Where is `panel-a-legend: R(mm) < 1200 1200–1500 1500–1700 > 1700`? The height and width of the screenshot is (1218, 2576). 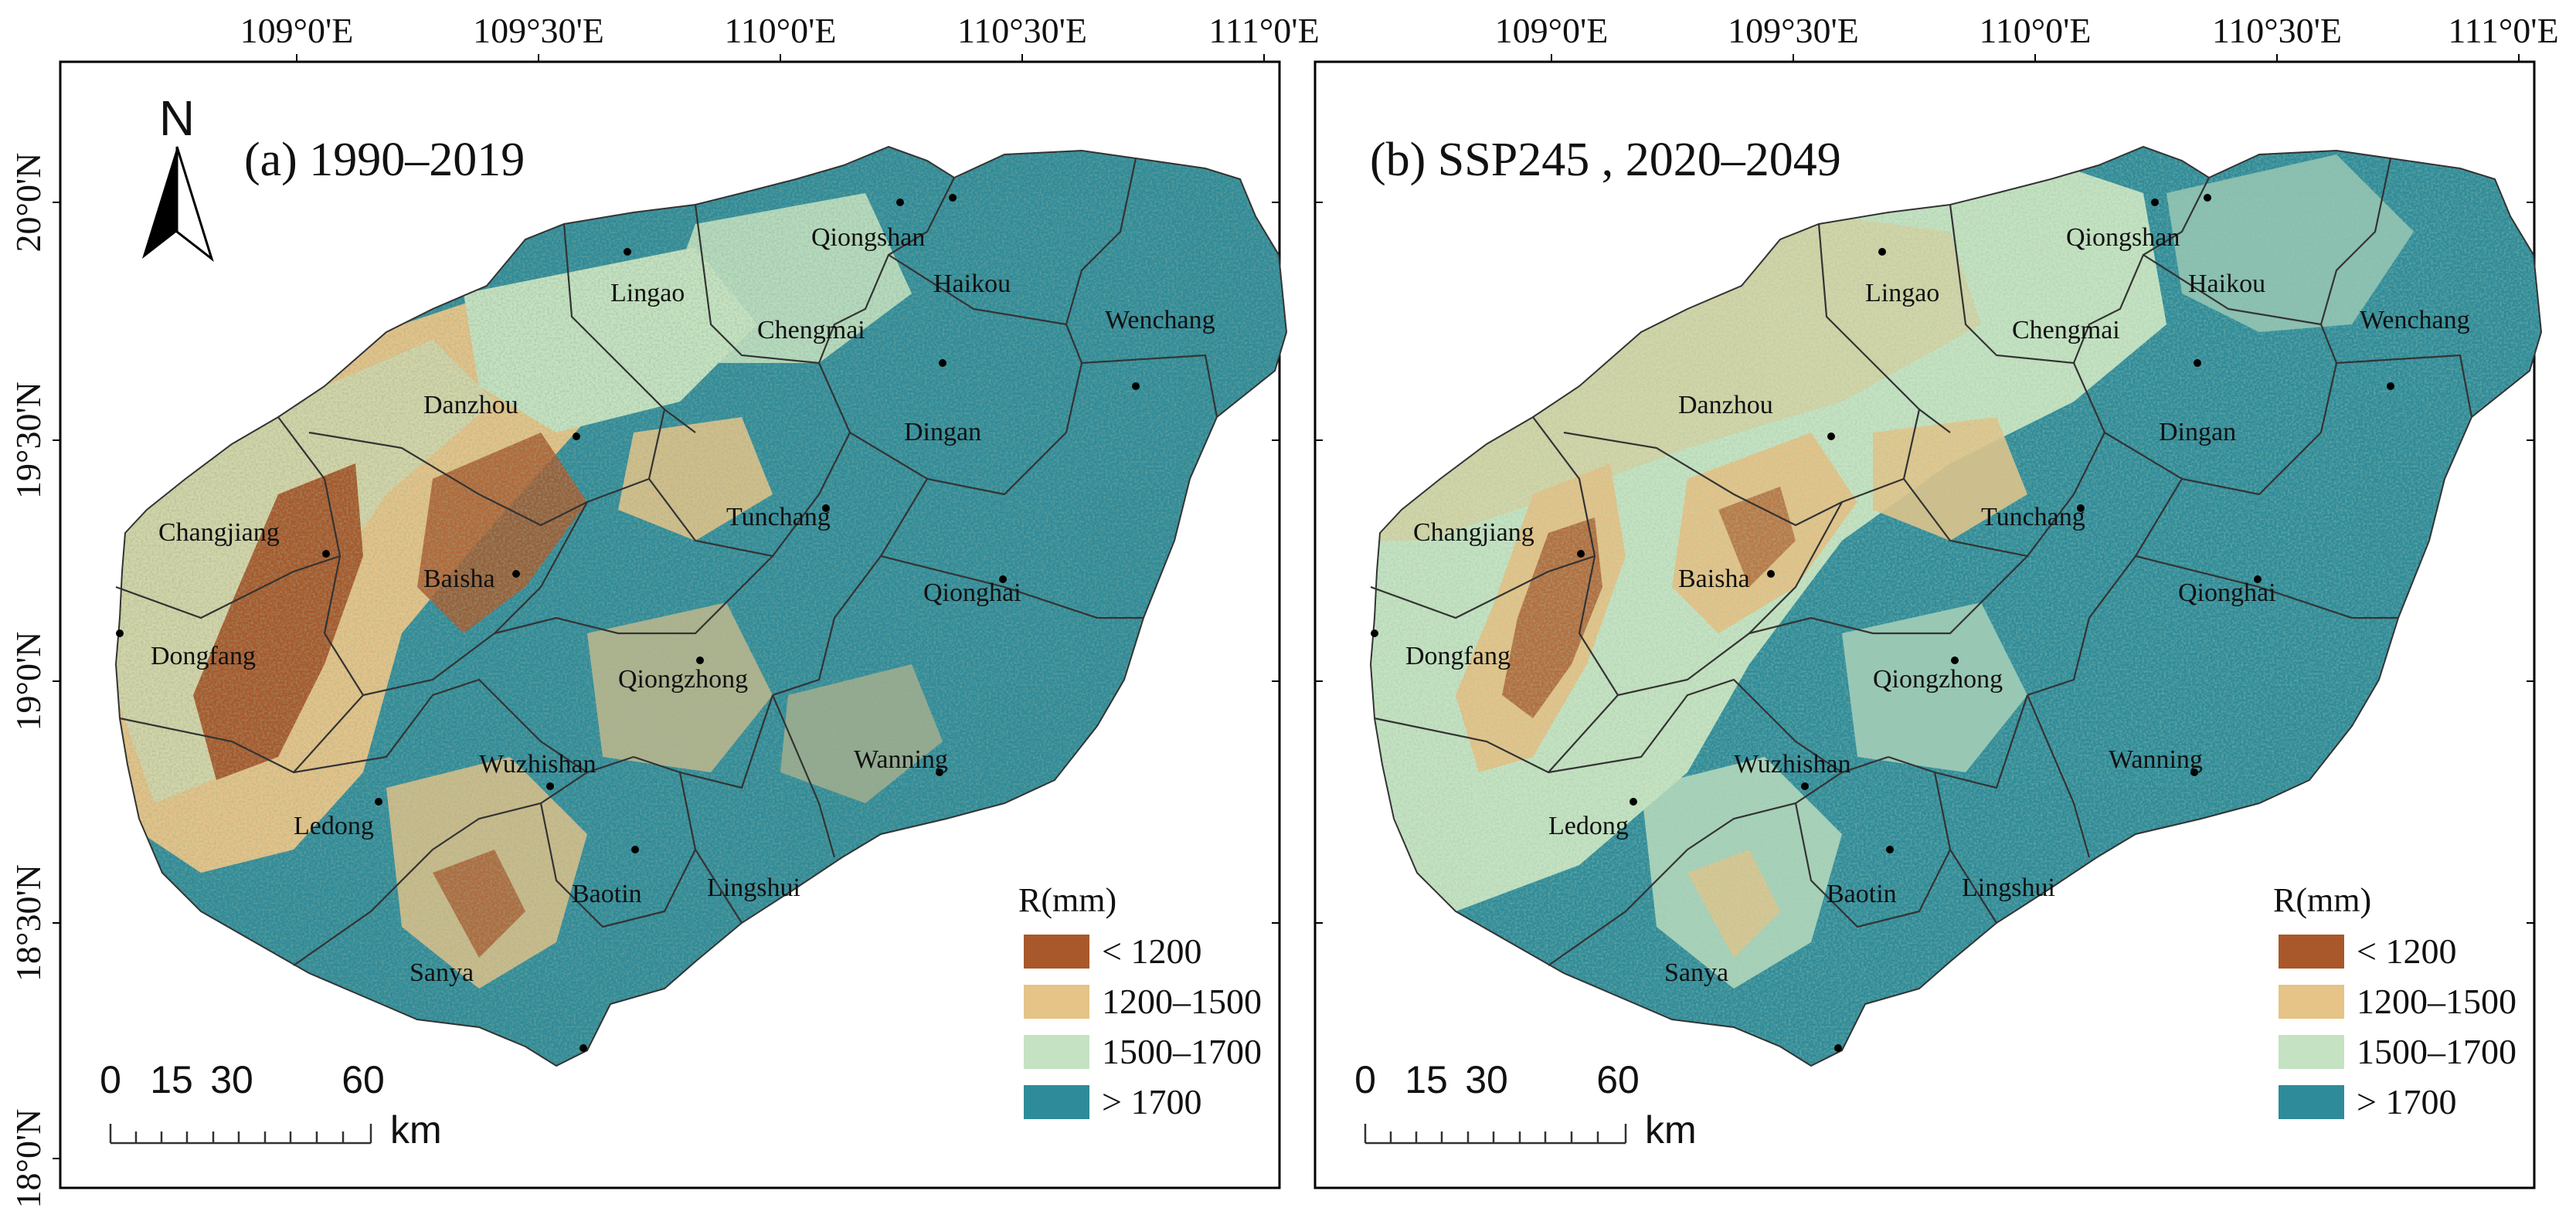
panel-a-legend: R(mm) < 1200 1200–1500 1500–1700 > 1700 is located at coordinates (1140, 1001).